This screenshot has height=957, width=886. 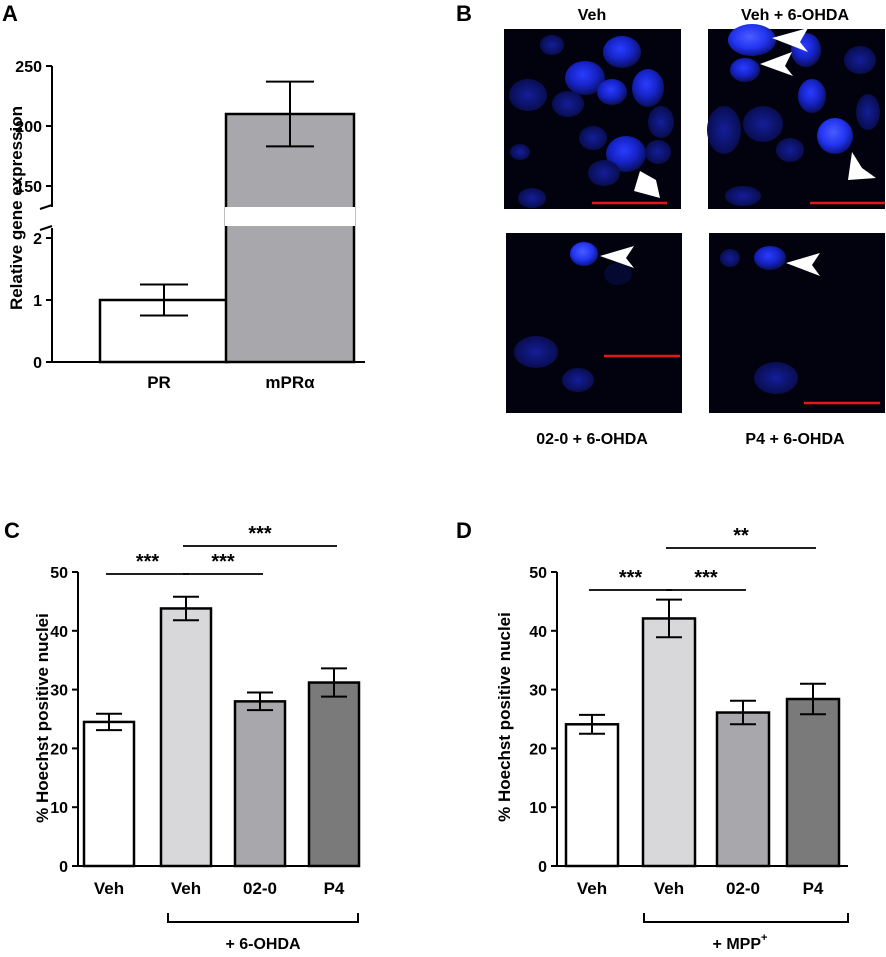 What do you see at coordinates (743, 888) in the screenshot?
I see `chart-d-xtick-020: 02-0` at bounding box center [743, 888].